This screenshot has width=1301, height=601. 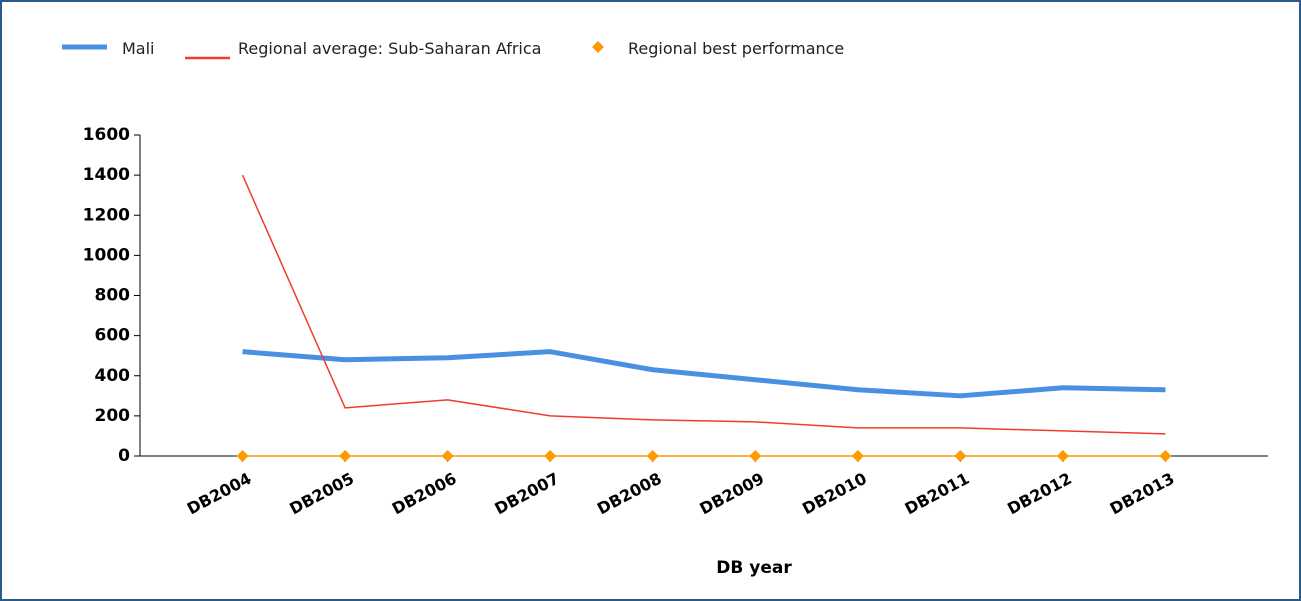 I want to click on x-tick-label: DB2004, so click(x=219, y=494).